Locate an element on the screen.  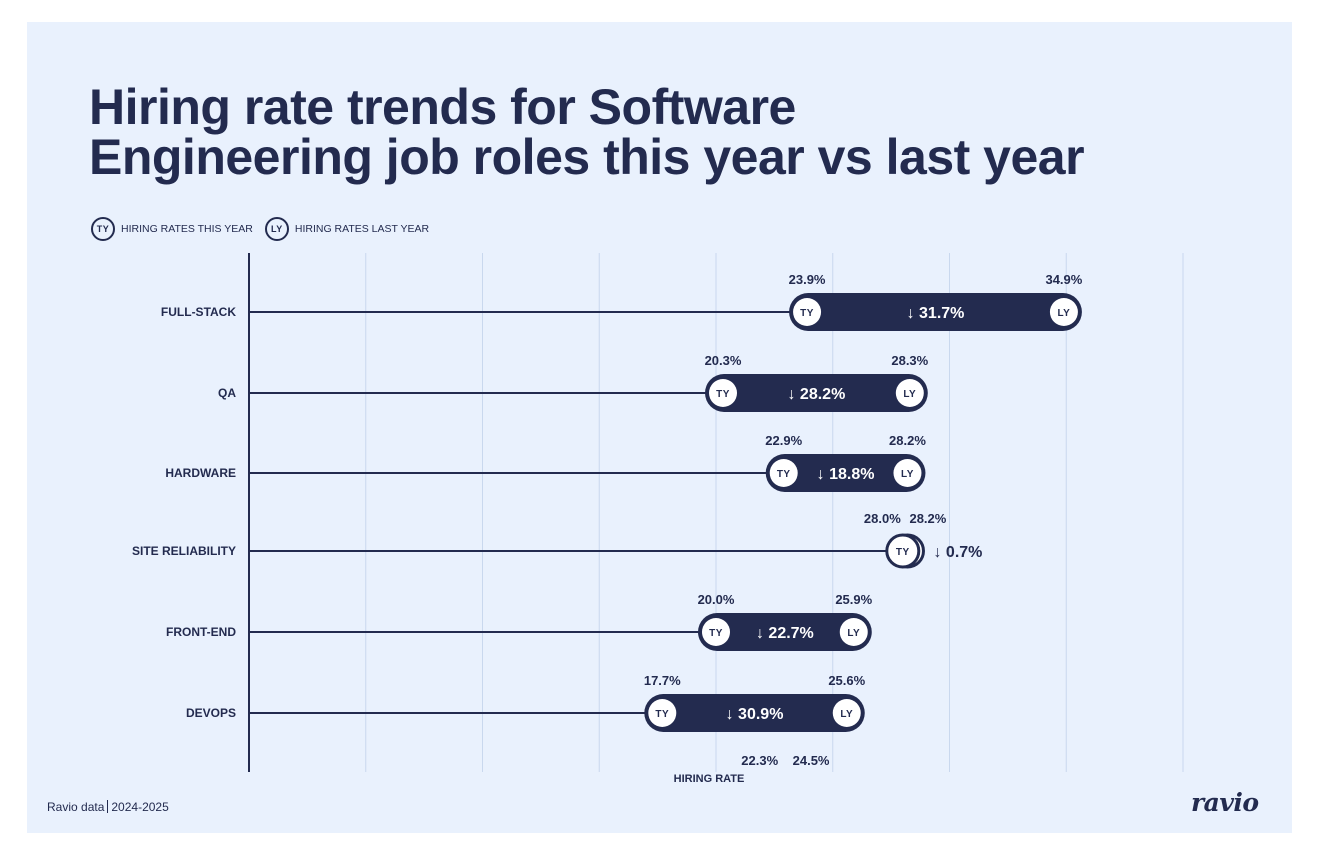
category-label: HARDWARE is located at coordinates (200, 473).